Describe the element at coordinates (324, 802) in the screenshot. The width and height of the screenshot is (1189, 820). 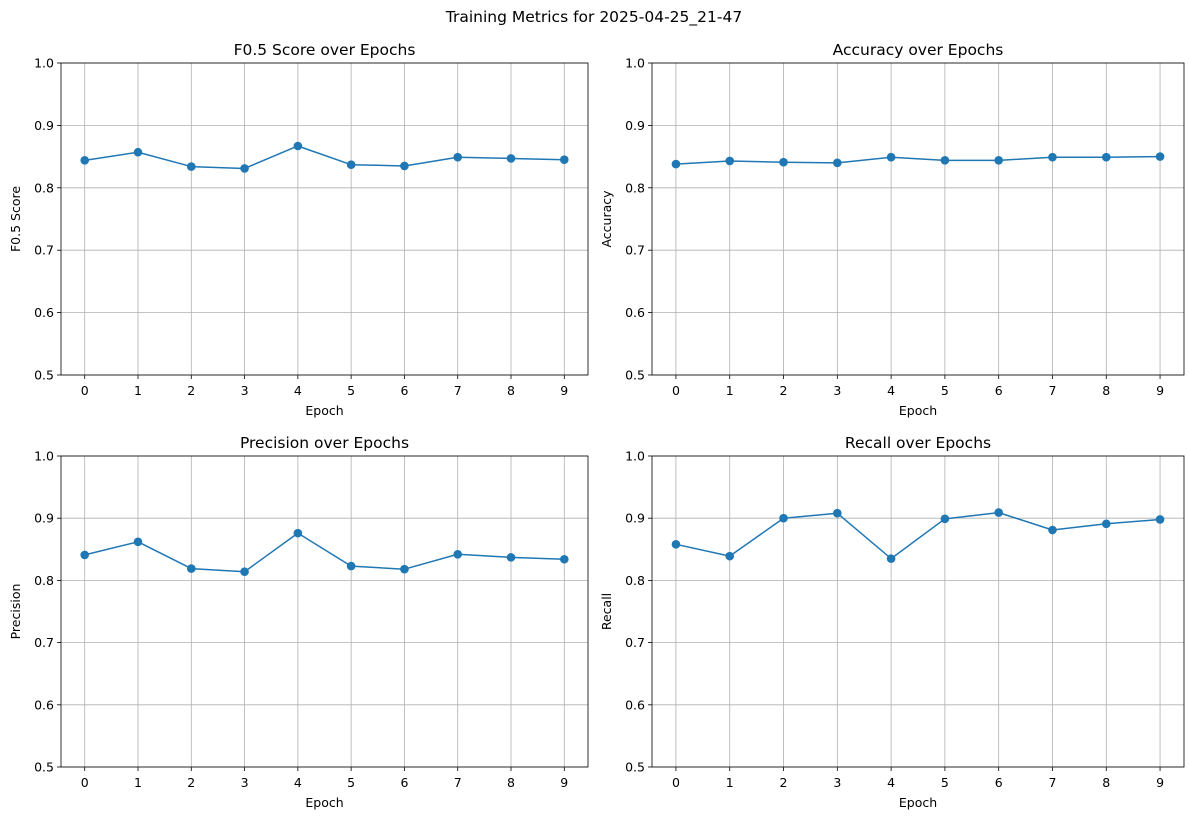
I see `x-axis-label: Epoch` at that location.